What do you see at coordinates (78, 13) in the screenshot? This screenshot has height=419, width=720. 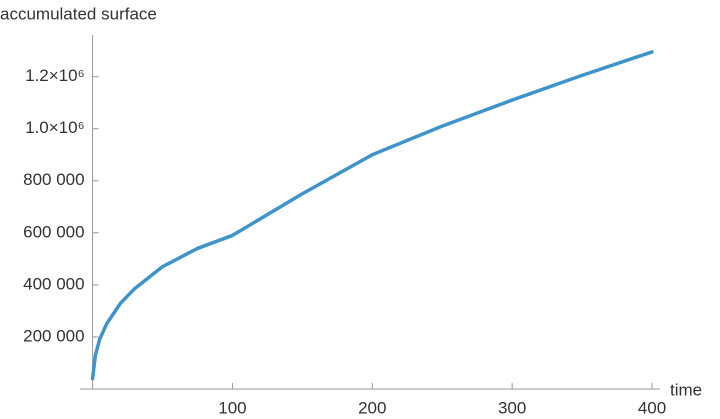 I see `y-axis-label: accumulated surface` at bounding box center [78, 13].